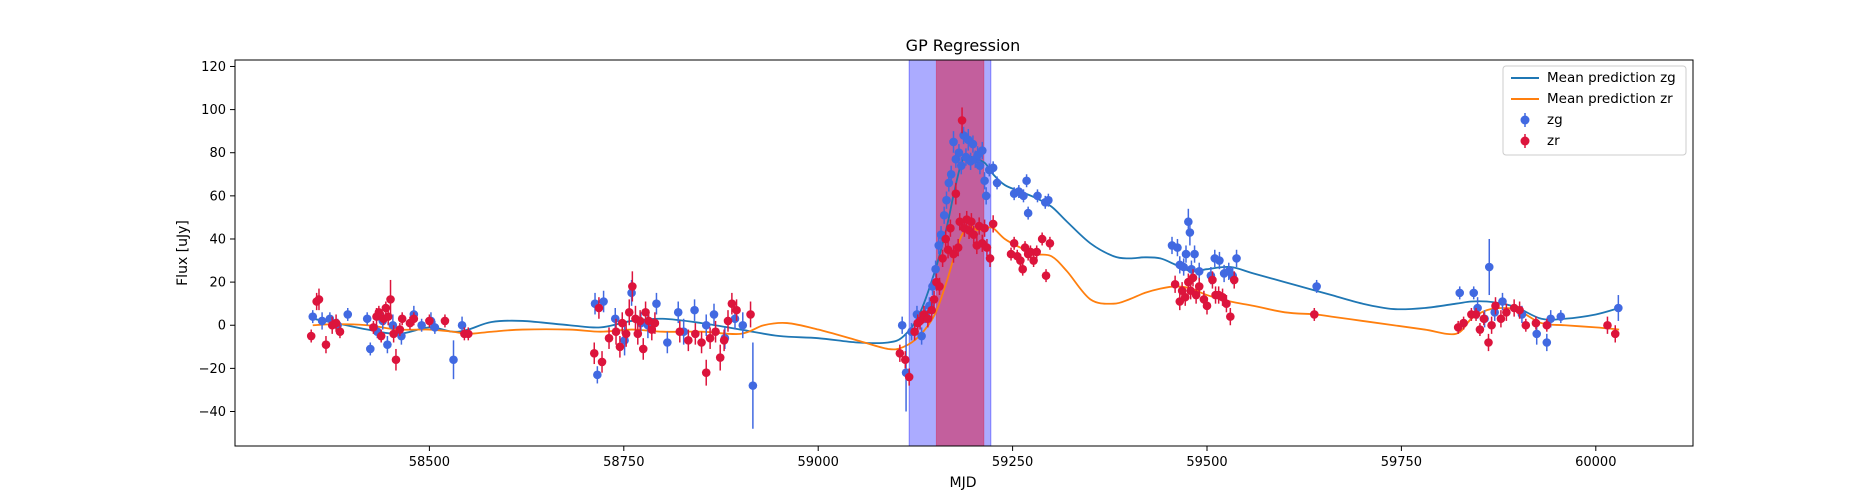 This screenshot has height=500, width=1875. I want to click on legend-label-mean-zg: Mean prediction zg, so click(1611, 78).